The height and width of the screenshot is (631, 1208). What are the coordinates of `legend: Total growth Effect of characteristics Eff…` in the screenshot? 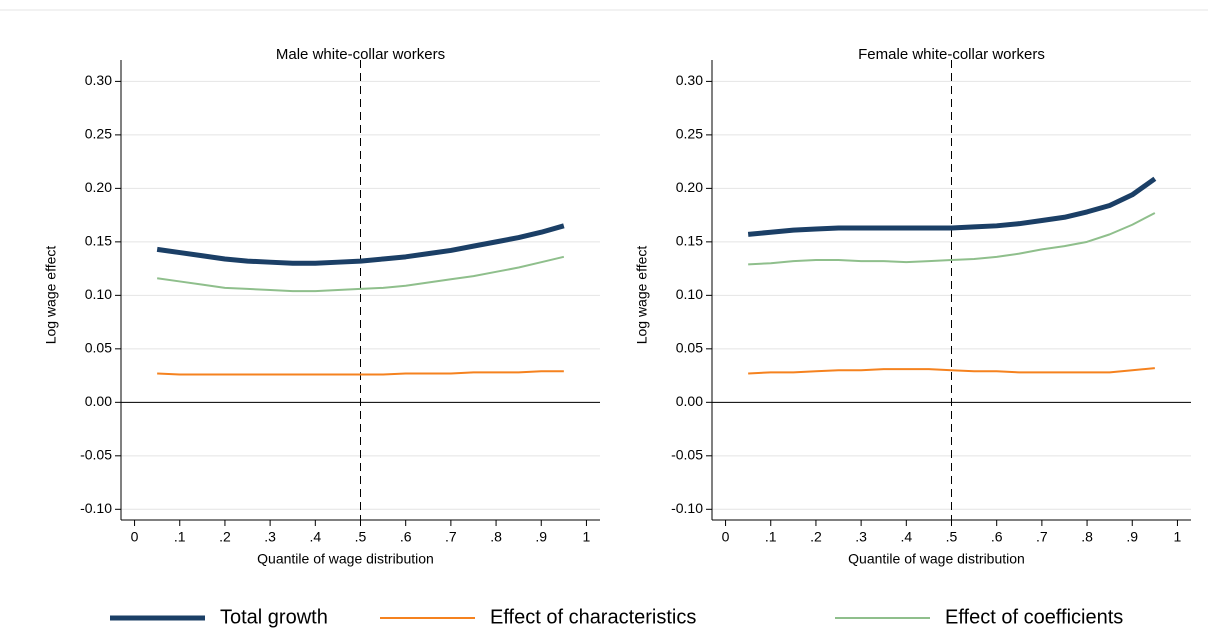 It's located at (616, 617).